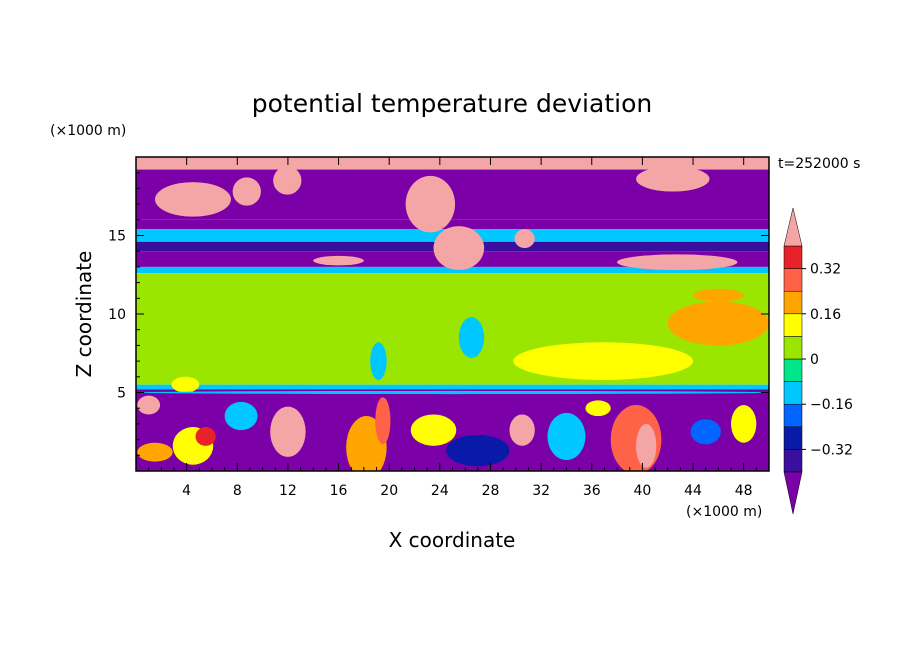 Image resolution: width=904 pixels, height=654 pixels. What do you see at coordinates (724, 512) in the screenshot?
I see `x-unit-label: (×1000 m)` at bounding box center [724, 512].